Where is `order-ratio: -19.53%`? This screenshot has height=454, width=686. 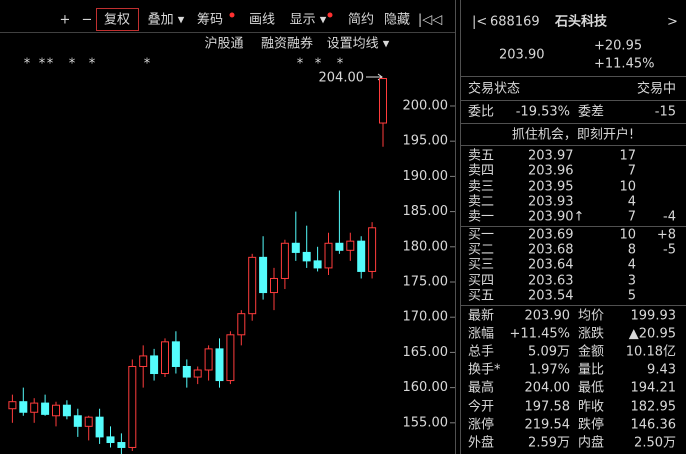
order-ratio: -19.53% is located at coordinates (543, 112).